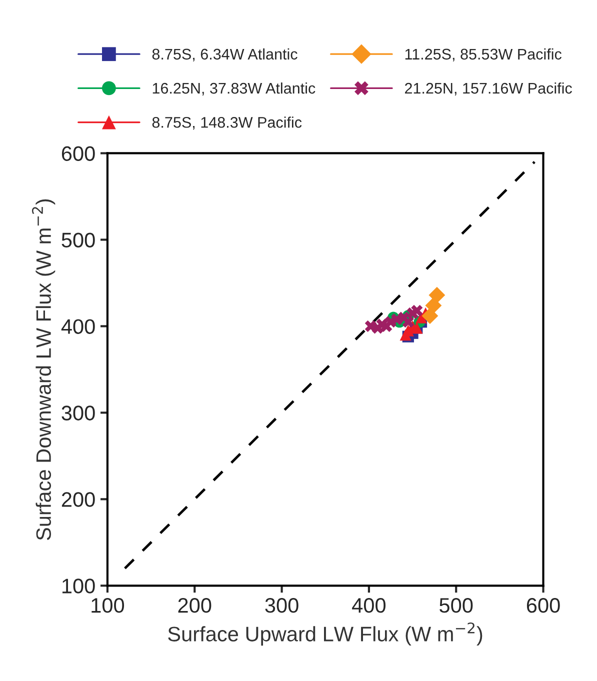 The image size is (597, 681). Describe the element at coordinates (543, 605) in the screenshot. I see `x-tick-label: 600` at that location.